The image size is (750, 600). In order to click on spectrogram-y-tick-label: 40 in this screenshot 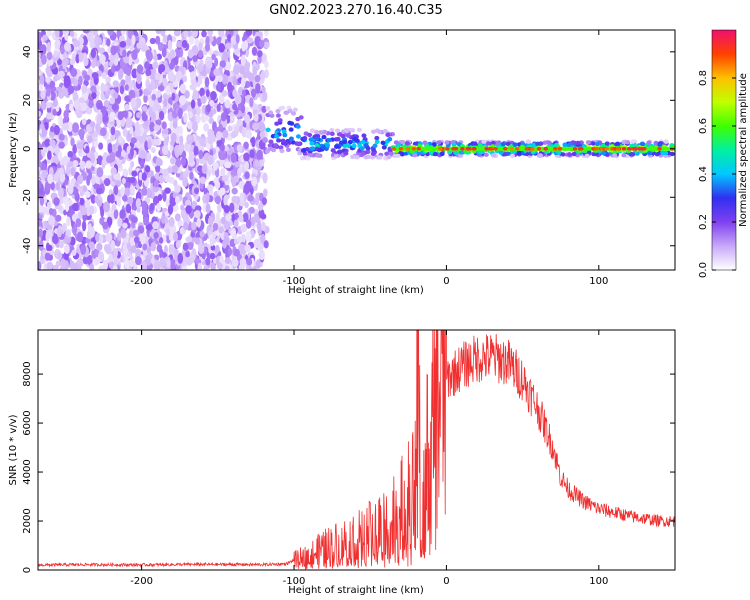, I will do `click(27, 51)`.